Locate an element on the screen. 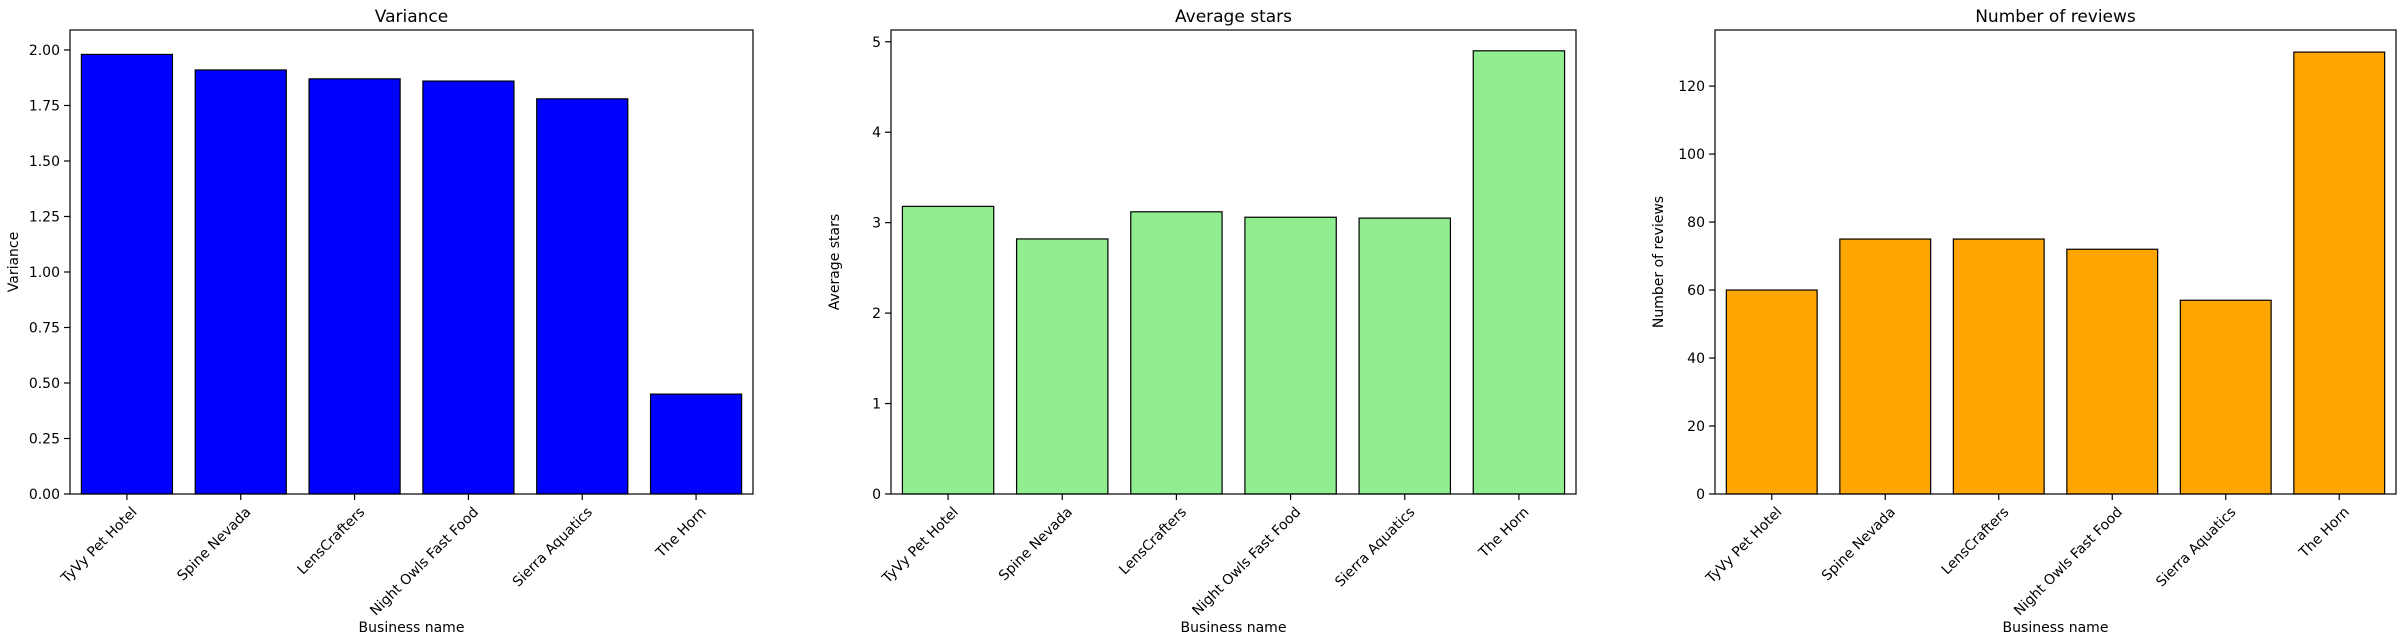 The width and height of the screenshot is (2405, 644). y-tick-label: 0.00 is located at coordinates (44, 495).